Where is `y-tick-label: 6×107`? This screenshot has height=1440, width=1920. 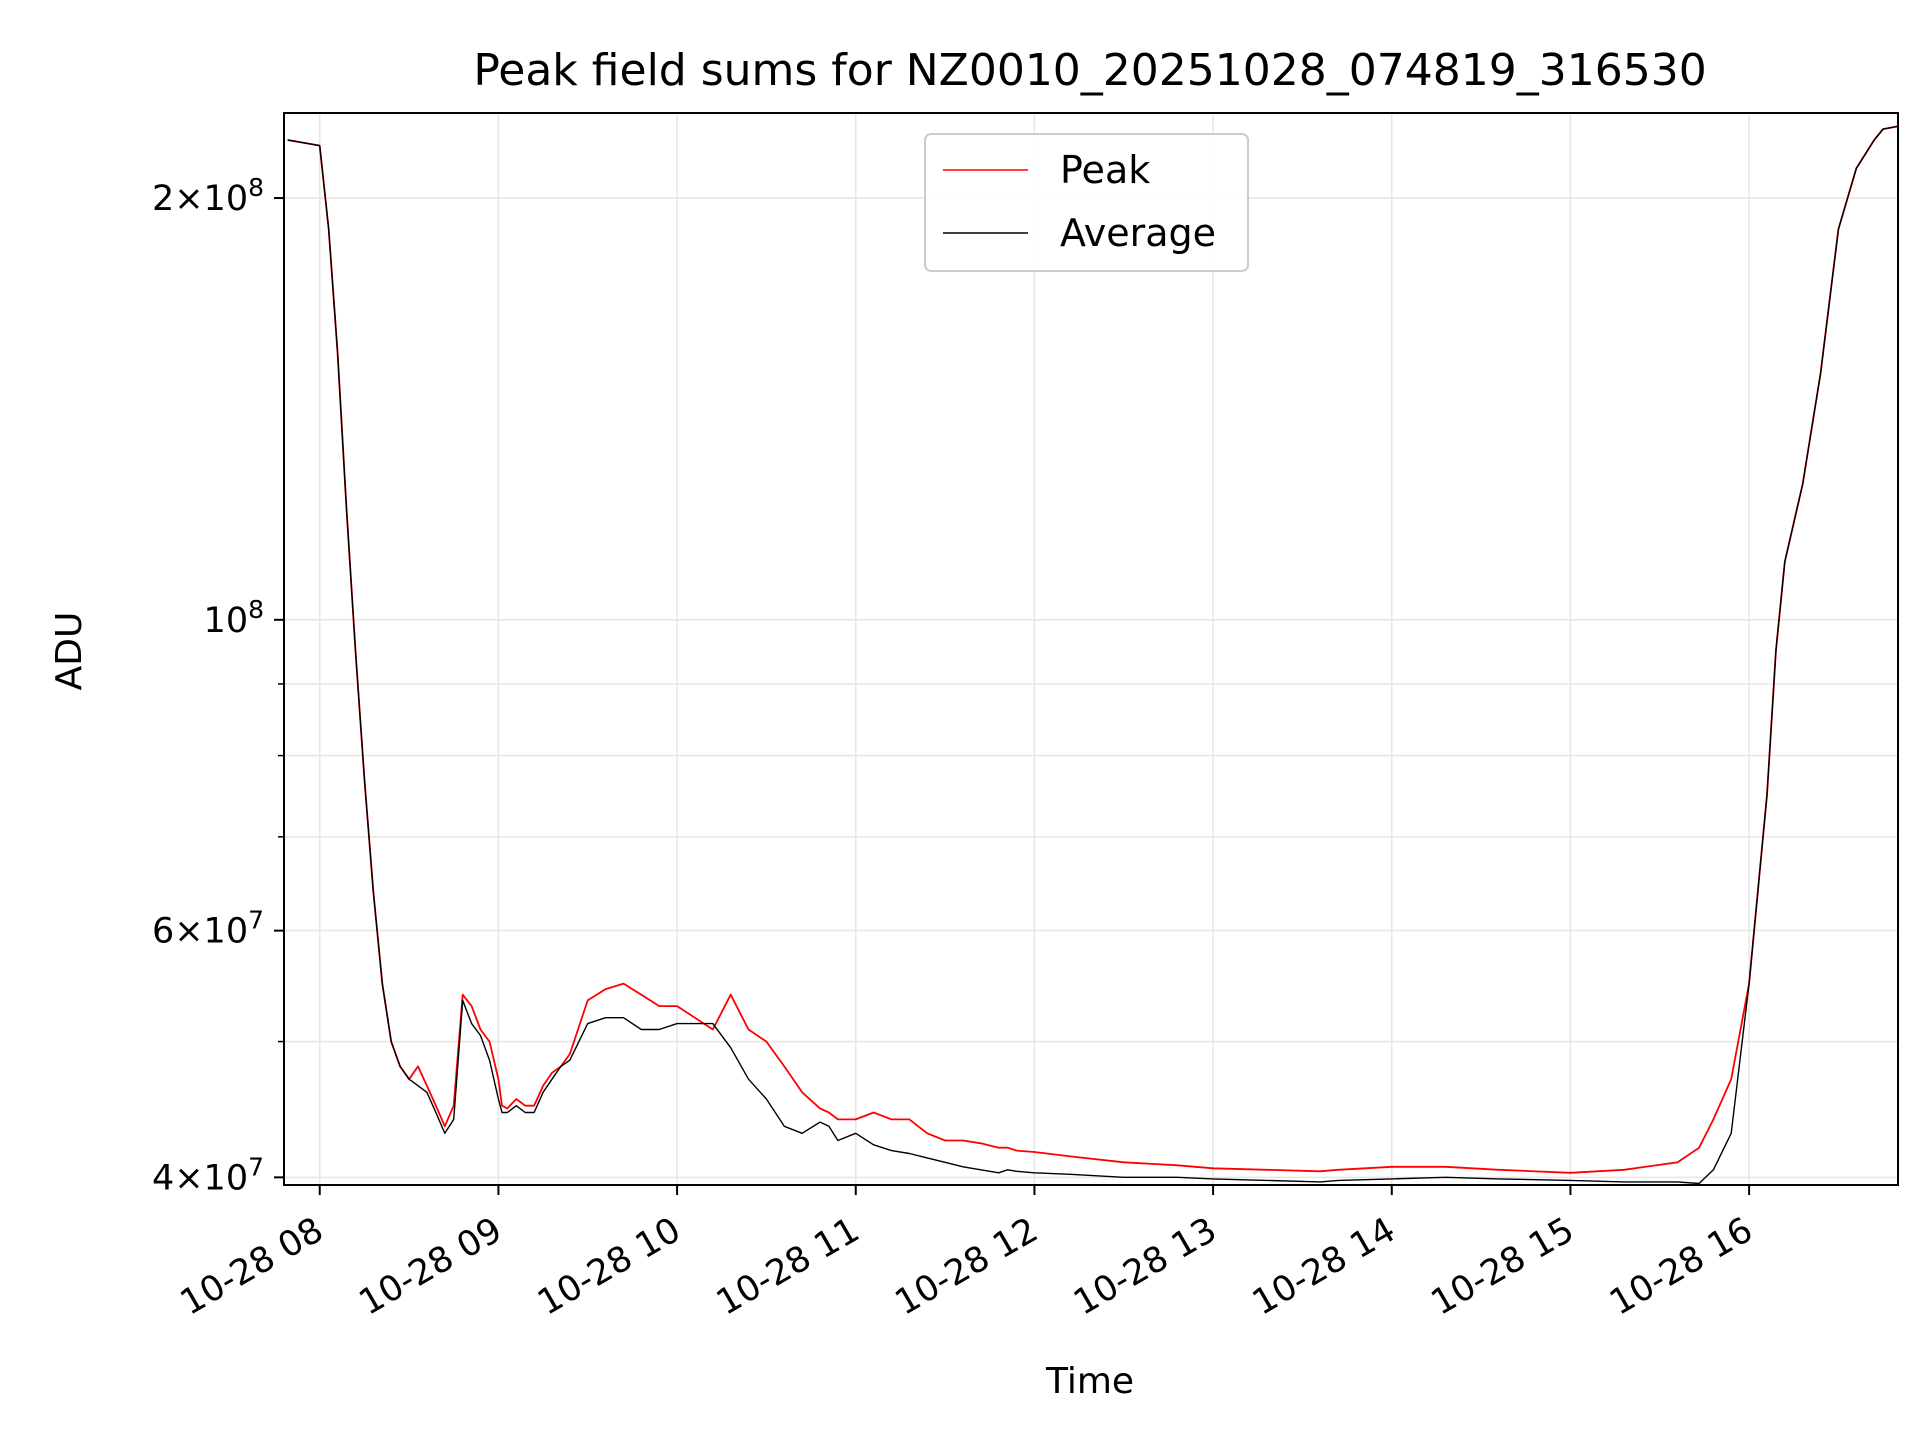
y-tick-label: 6×107 is located at coordinates (208, 929).